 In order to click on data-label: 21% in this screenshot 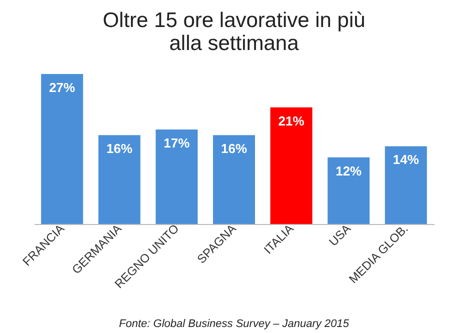, I will do `click(291, 120)`.